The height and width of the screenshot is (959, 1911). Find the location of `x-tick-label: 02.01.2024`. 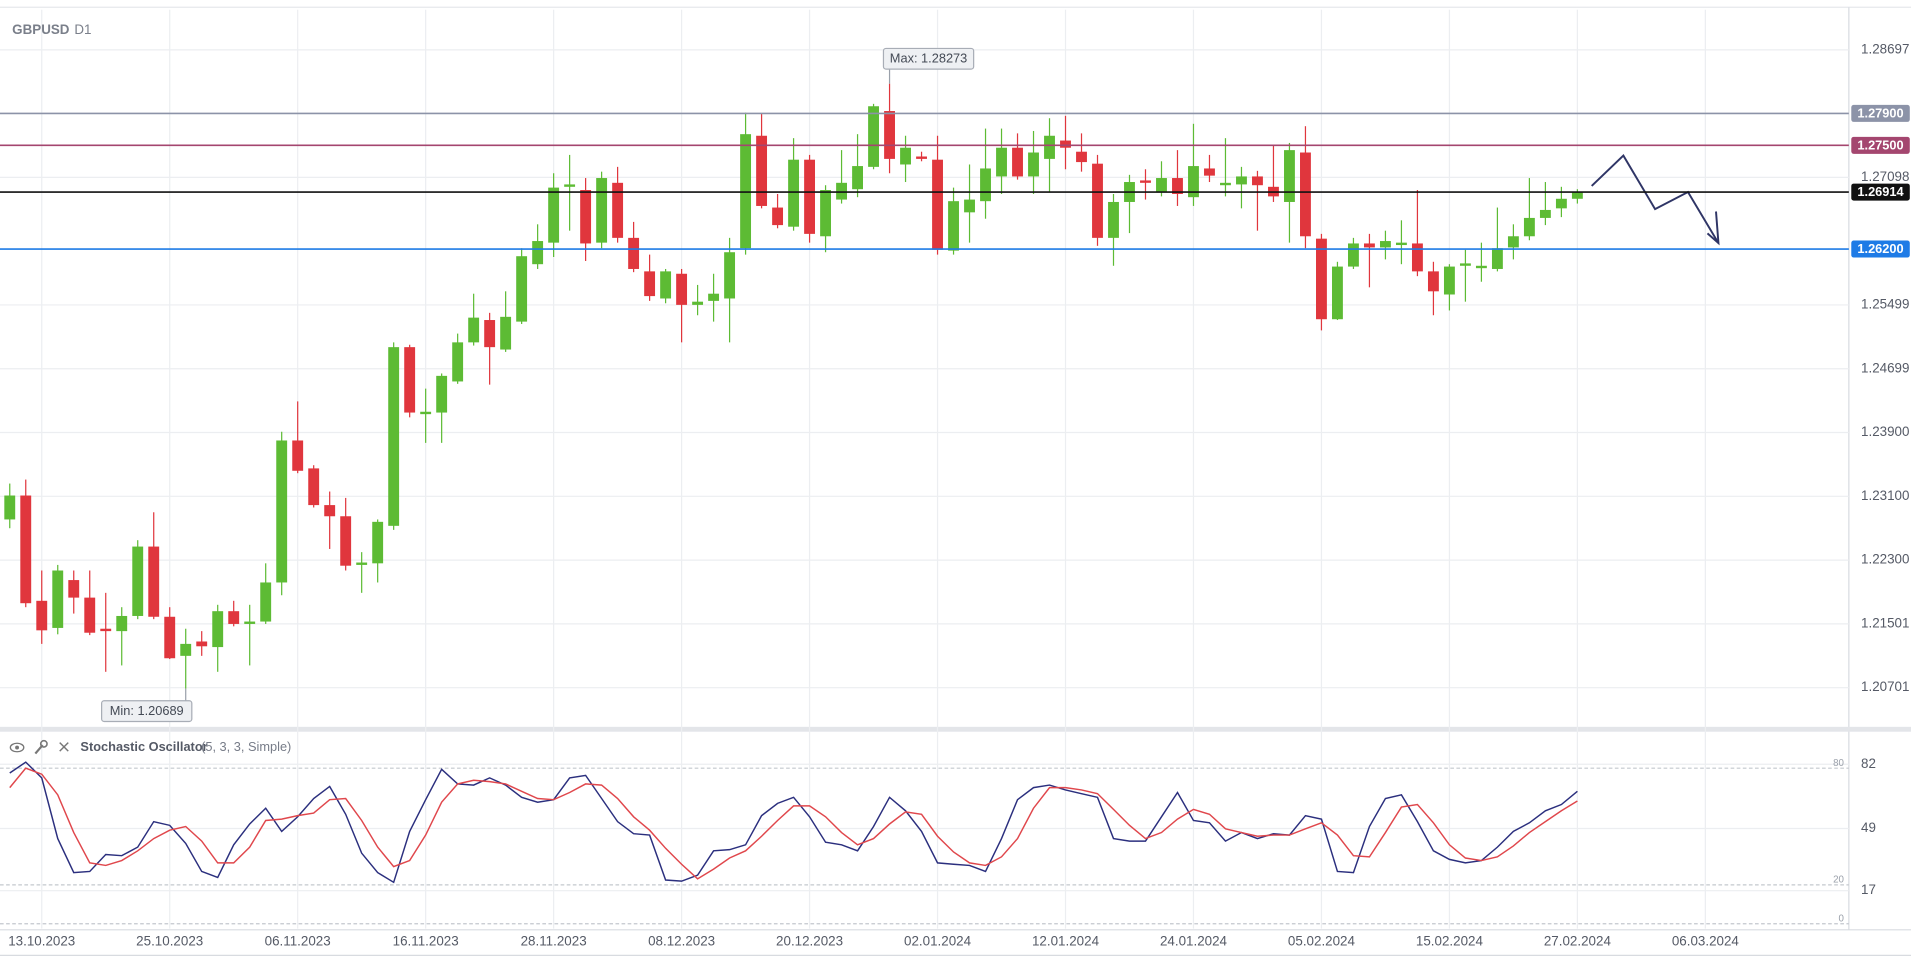

x-tick-label: 02.01.2024 is located at coordinates (938, 941).